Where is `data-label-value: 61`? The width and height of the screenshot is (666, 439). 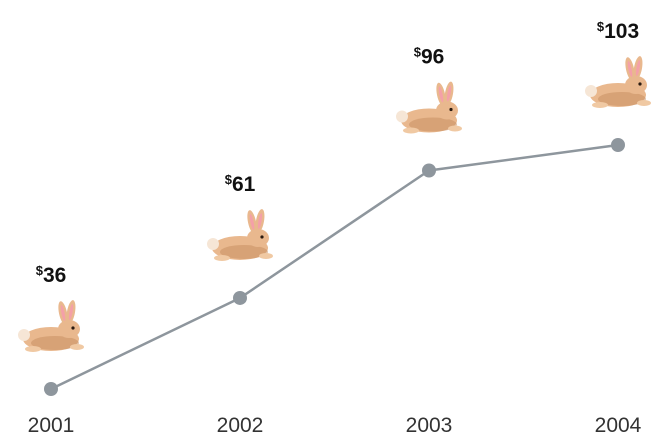 data-label-value: 61 is located at coordinates (244, 184).